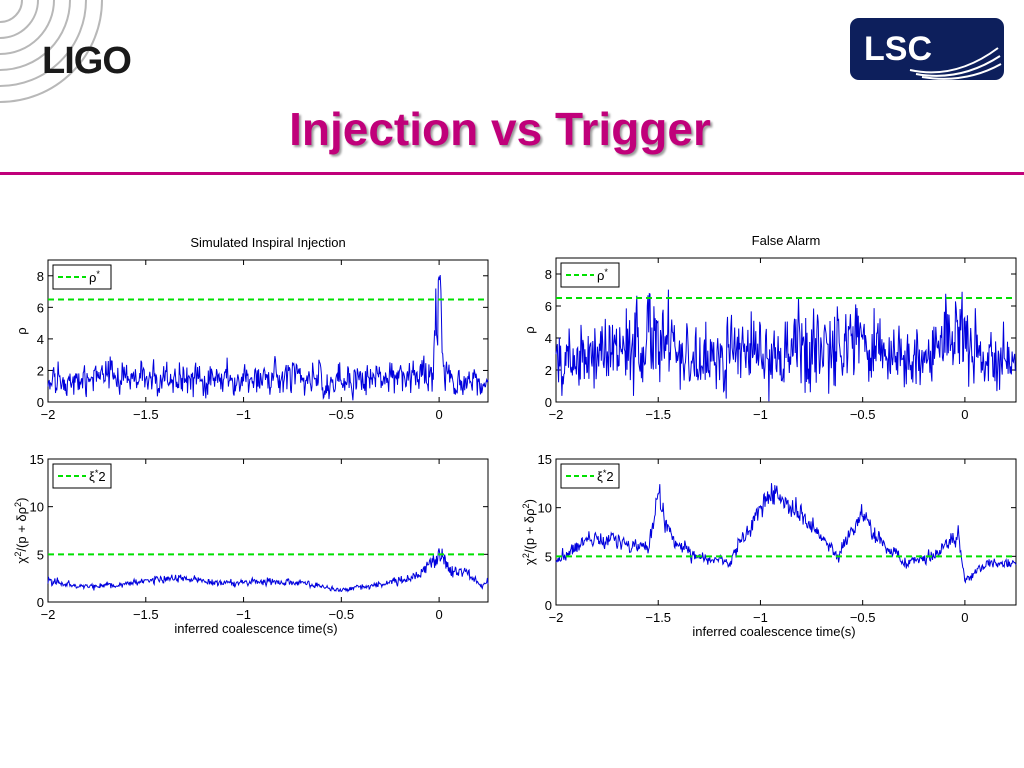  I want to click on lsc-logo: LSC, so click(927, 49).